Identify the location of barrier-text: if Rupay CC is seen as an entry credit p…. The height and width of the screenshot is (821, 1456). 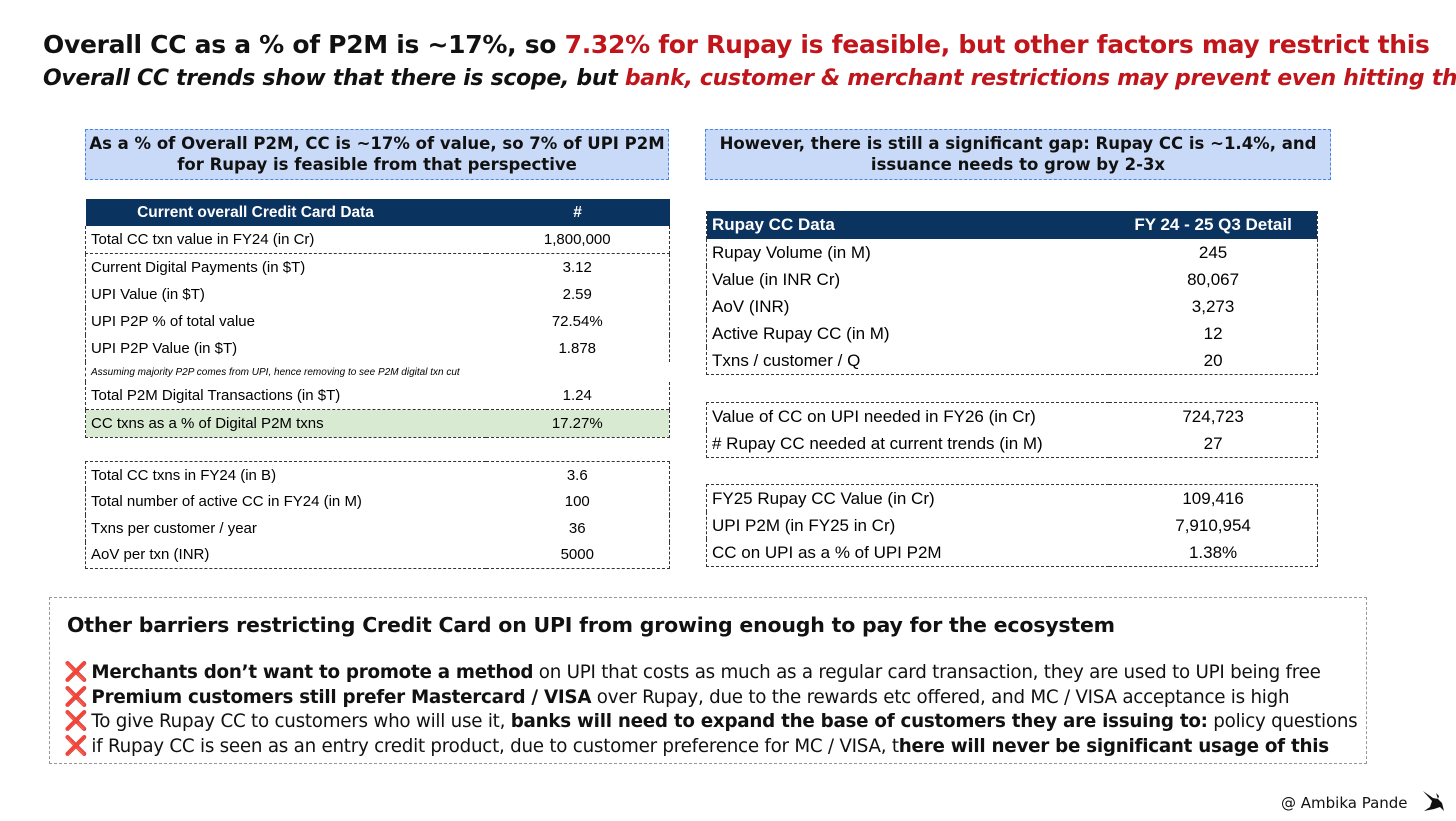
(495, 746).